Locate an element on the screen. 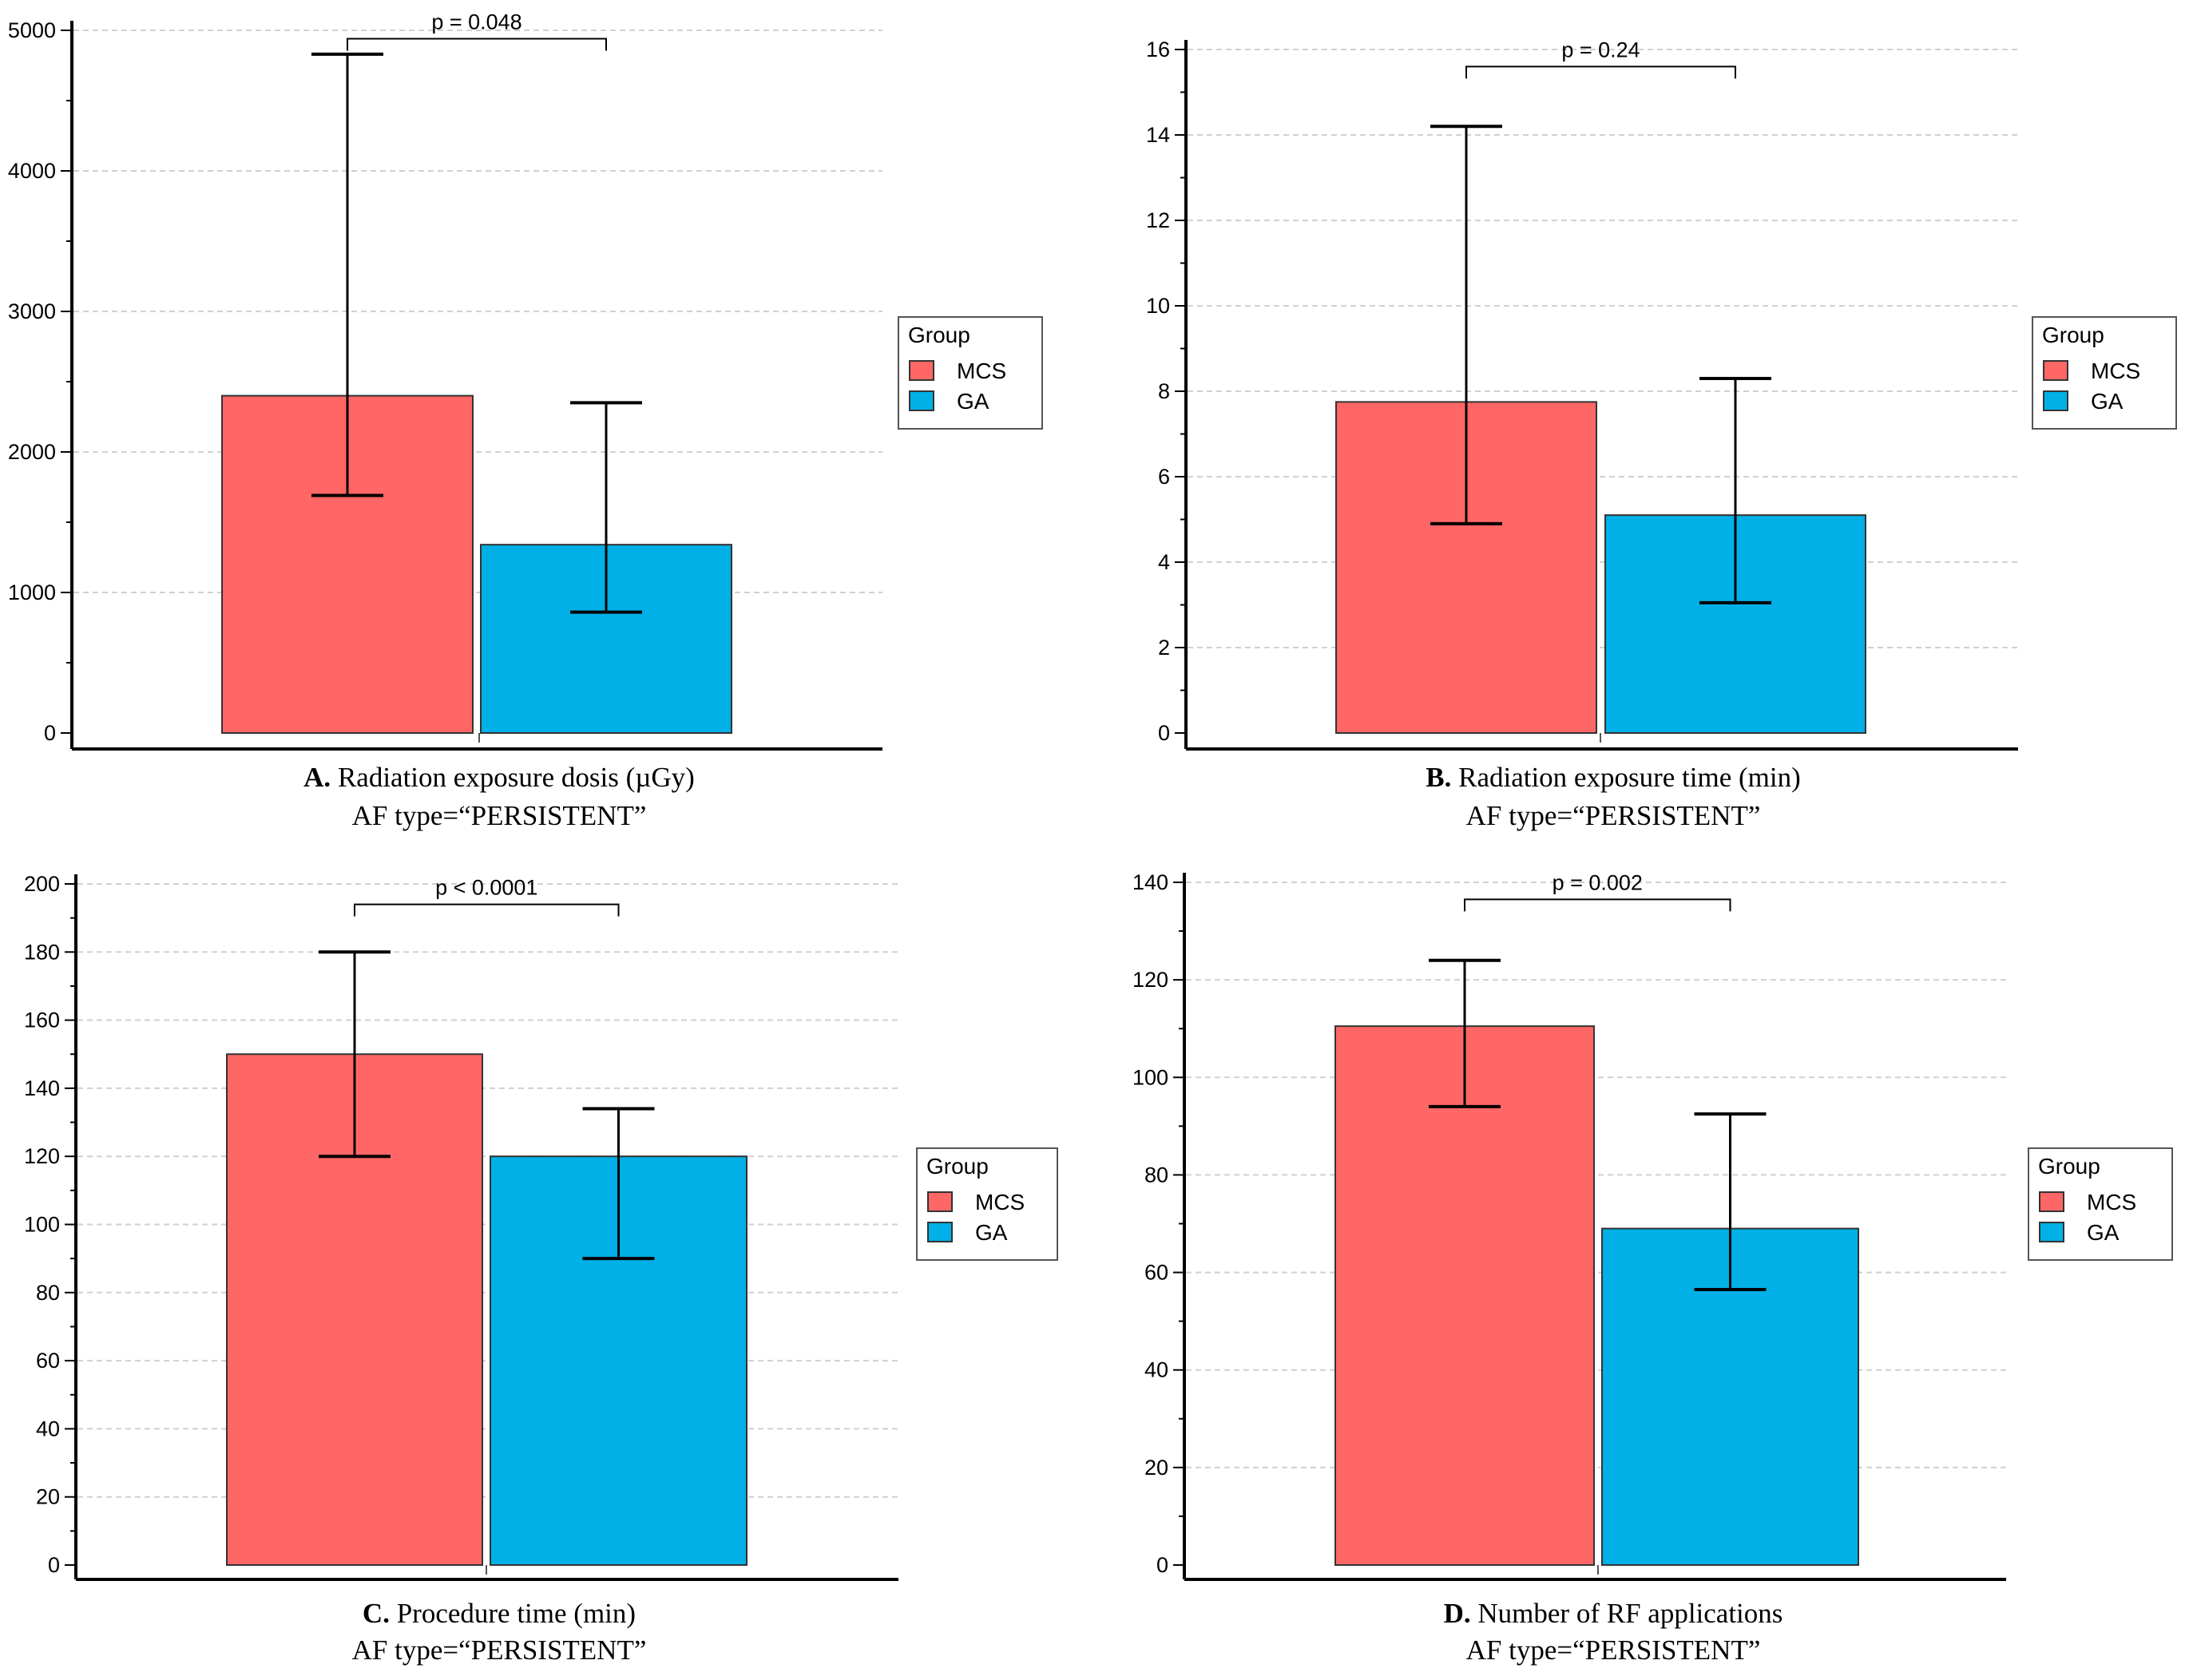 Image resolution: width=2189 pixels, height=1680 pixels. caption-text: Radiation exposure dosis (µGy) is located at coordinates (513, 777).